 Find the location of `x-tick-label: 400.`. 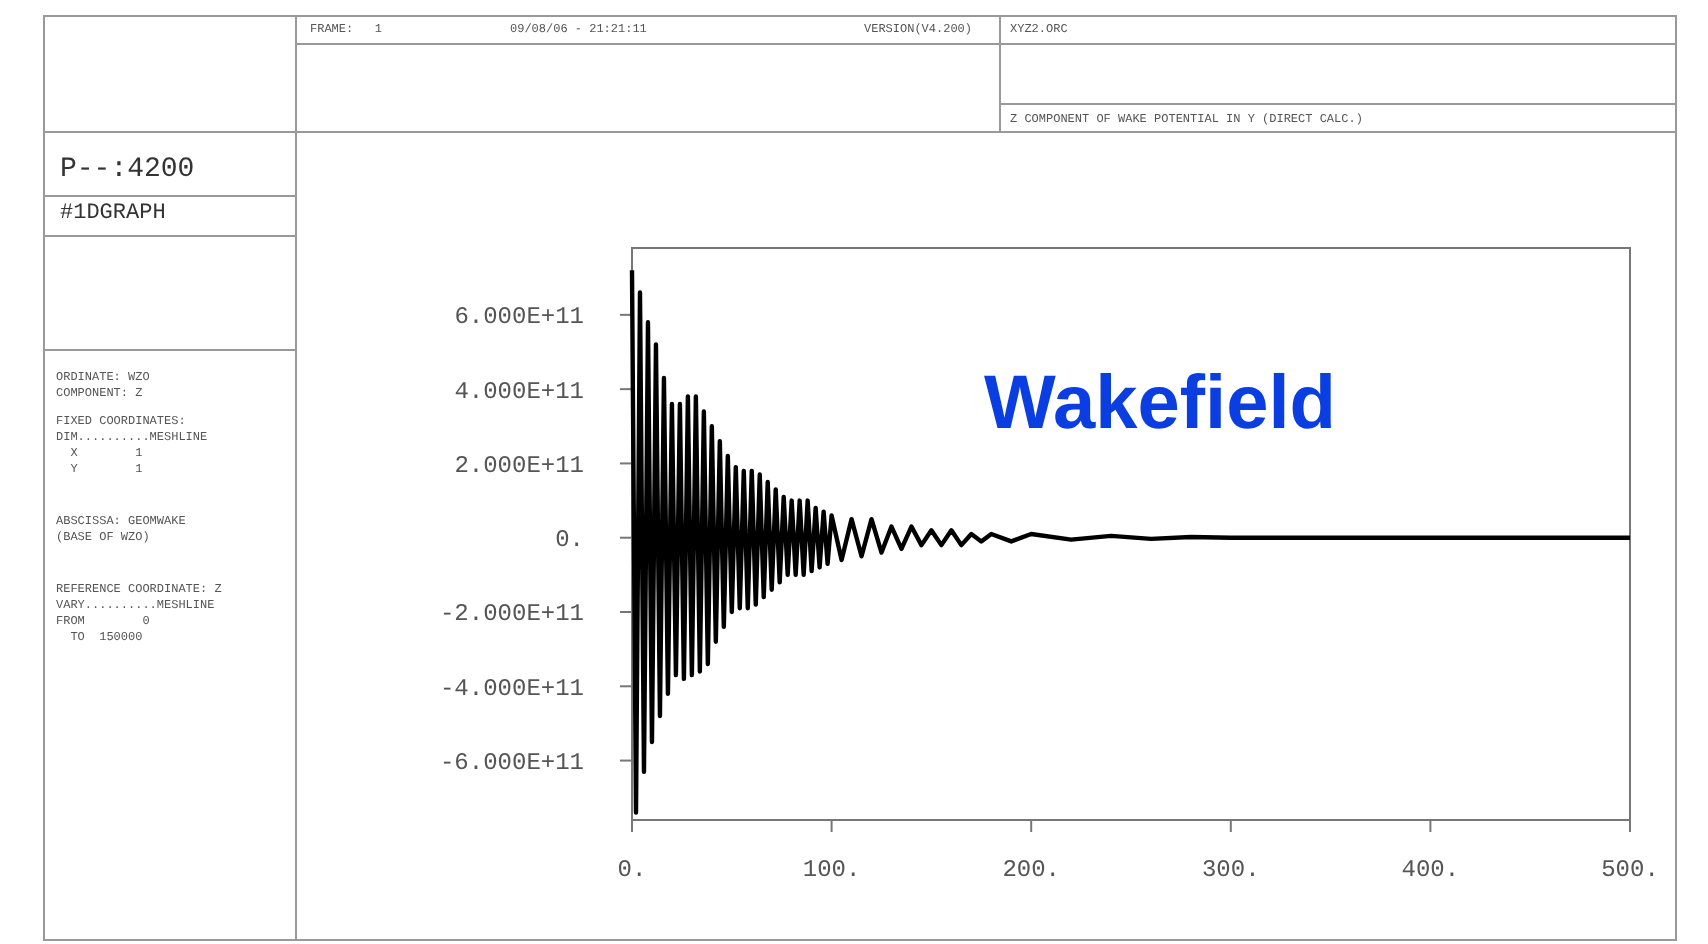

x-tick-label: 400. is located at coordinates (1430, 870).